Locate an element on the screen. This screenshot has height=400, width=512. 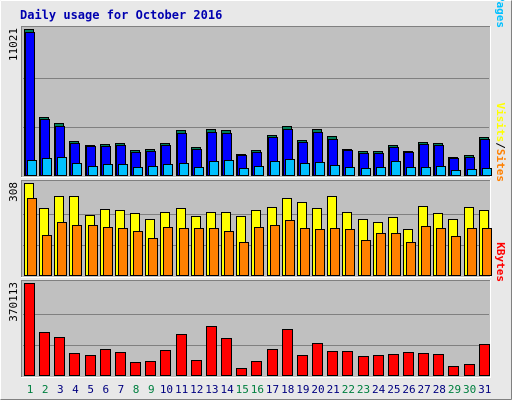
x-tick-label: 6 is located at coordinates (105, 389).